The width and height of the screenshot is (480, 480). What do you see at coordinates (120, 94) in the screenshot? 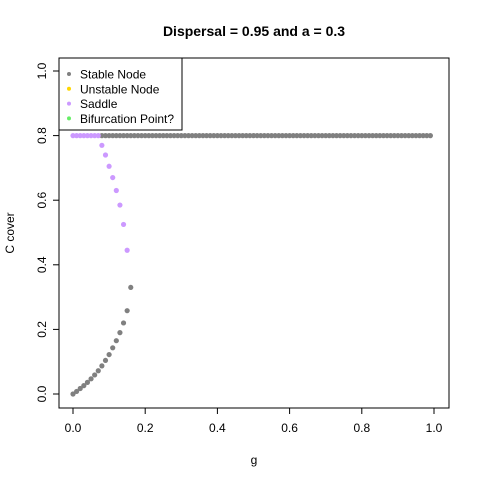
I see `legend-box` at bounding box center [120, 94].